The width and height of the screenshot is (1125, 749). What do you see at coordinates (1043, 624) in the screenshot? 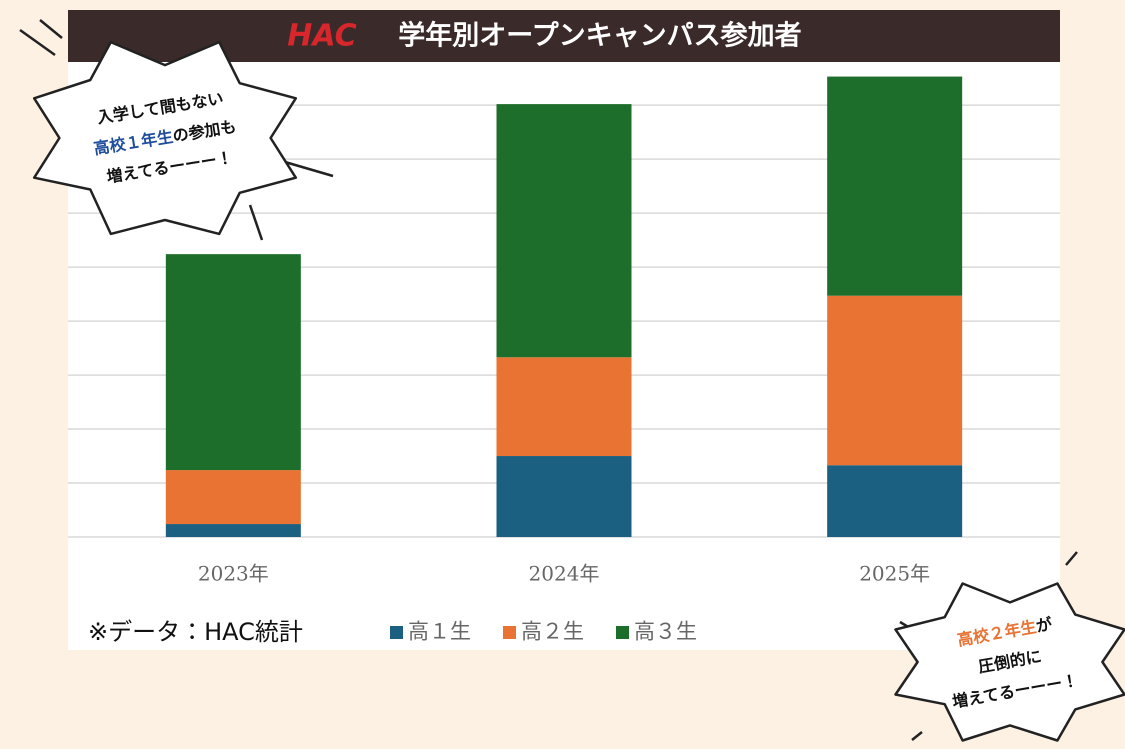
I see `annotation-text: が` at bounding box center [1043, 624].